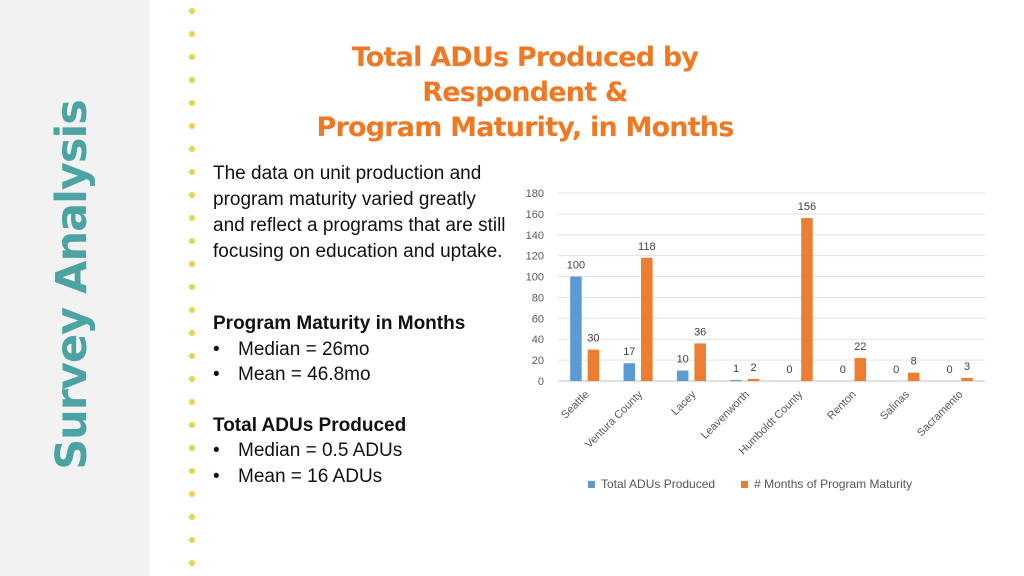  What do you see at coordinates (360, 350) in the screenshot?
I see `stat-item: Median = 26mo` at bounding box center [360, 350].